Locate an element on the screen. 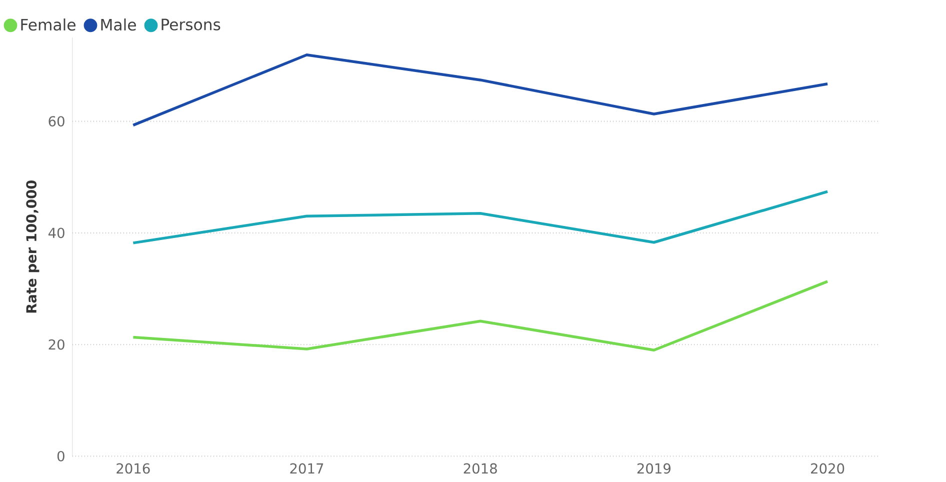 The height and width of the screenshot is (482, 946). legend-label: Persons is located at coordinates (191, 24).